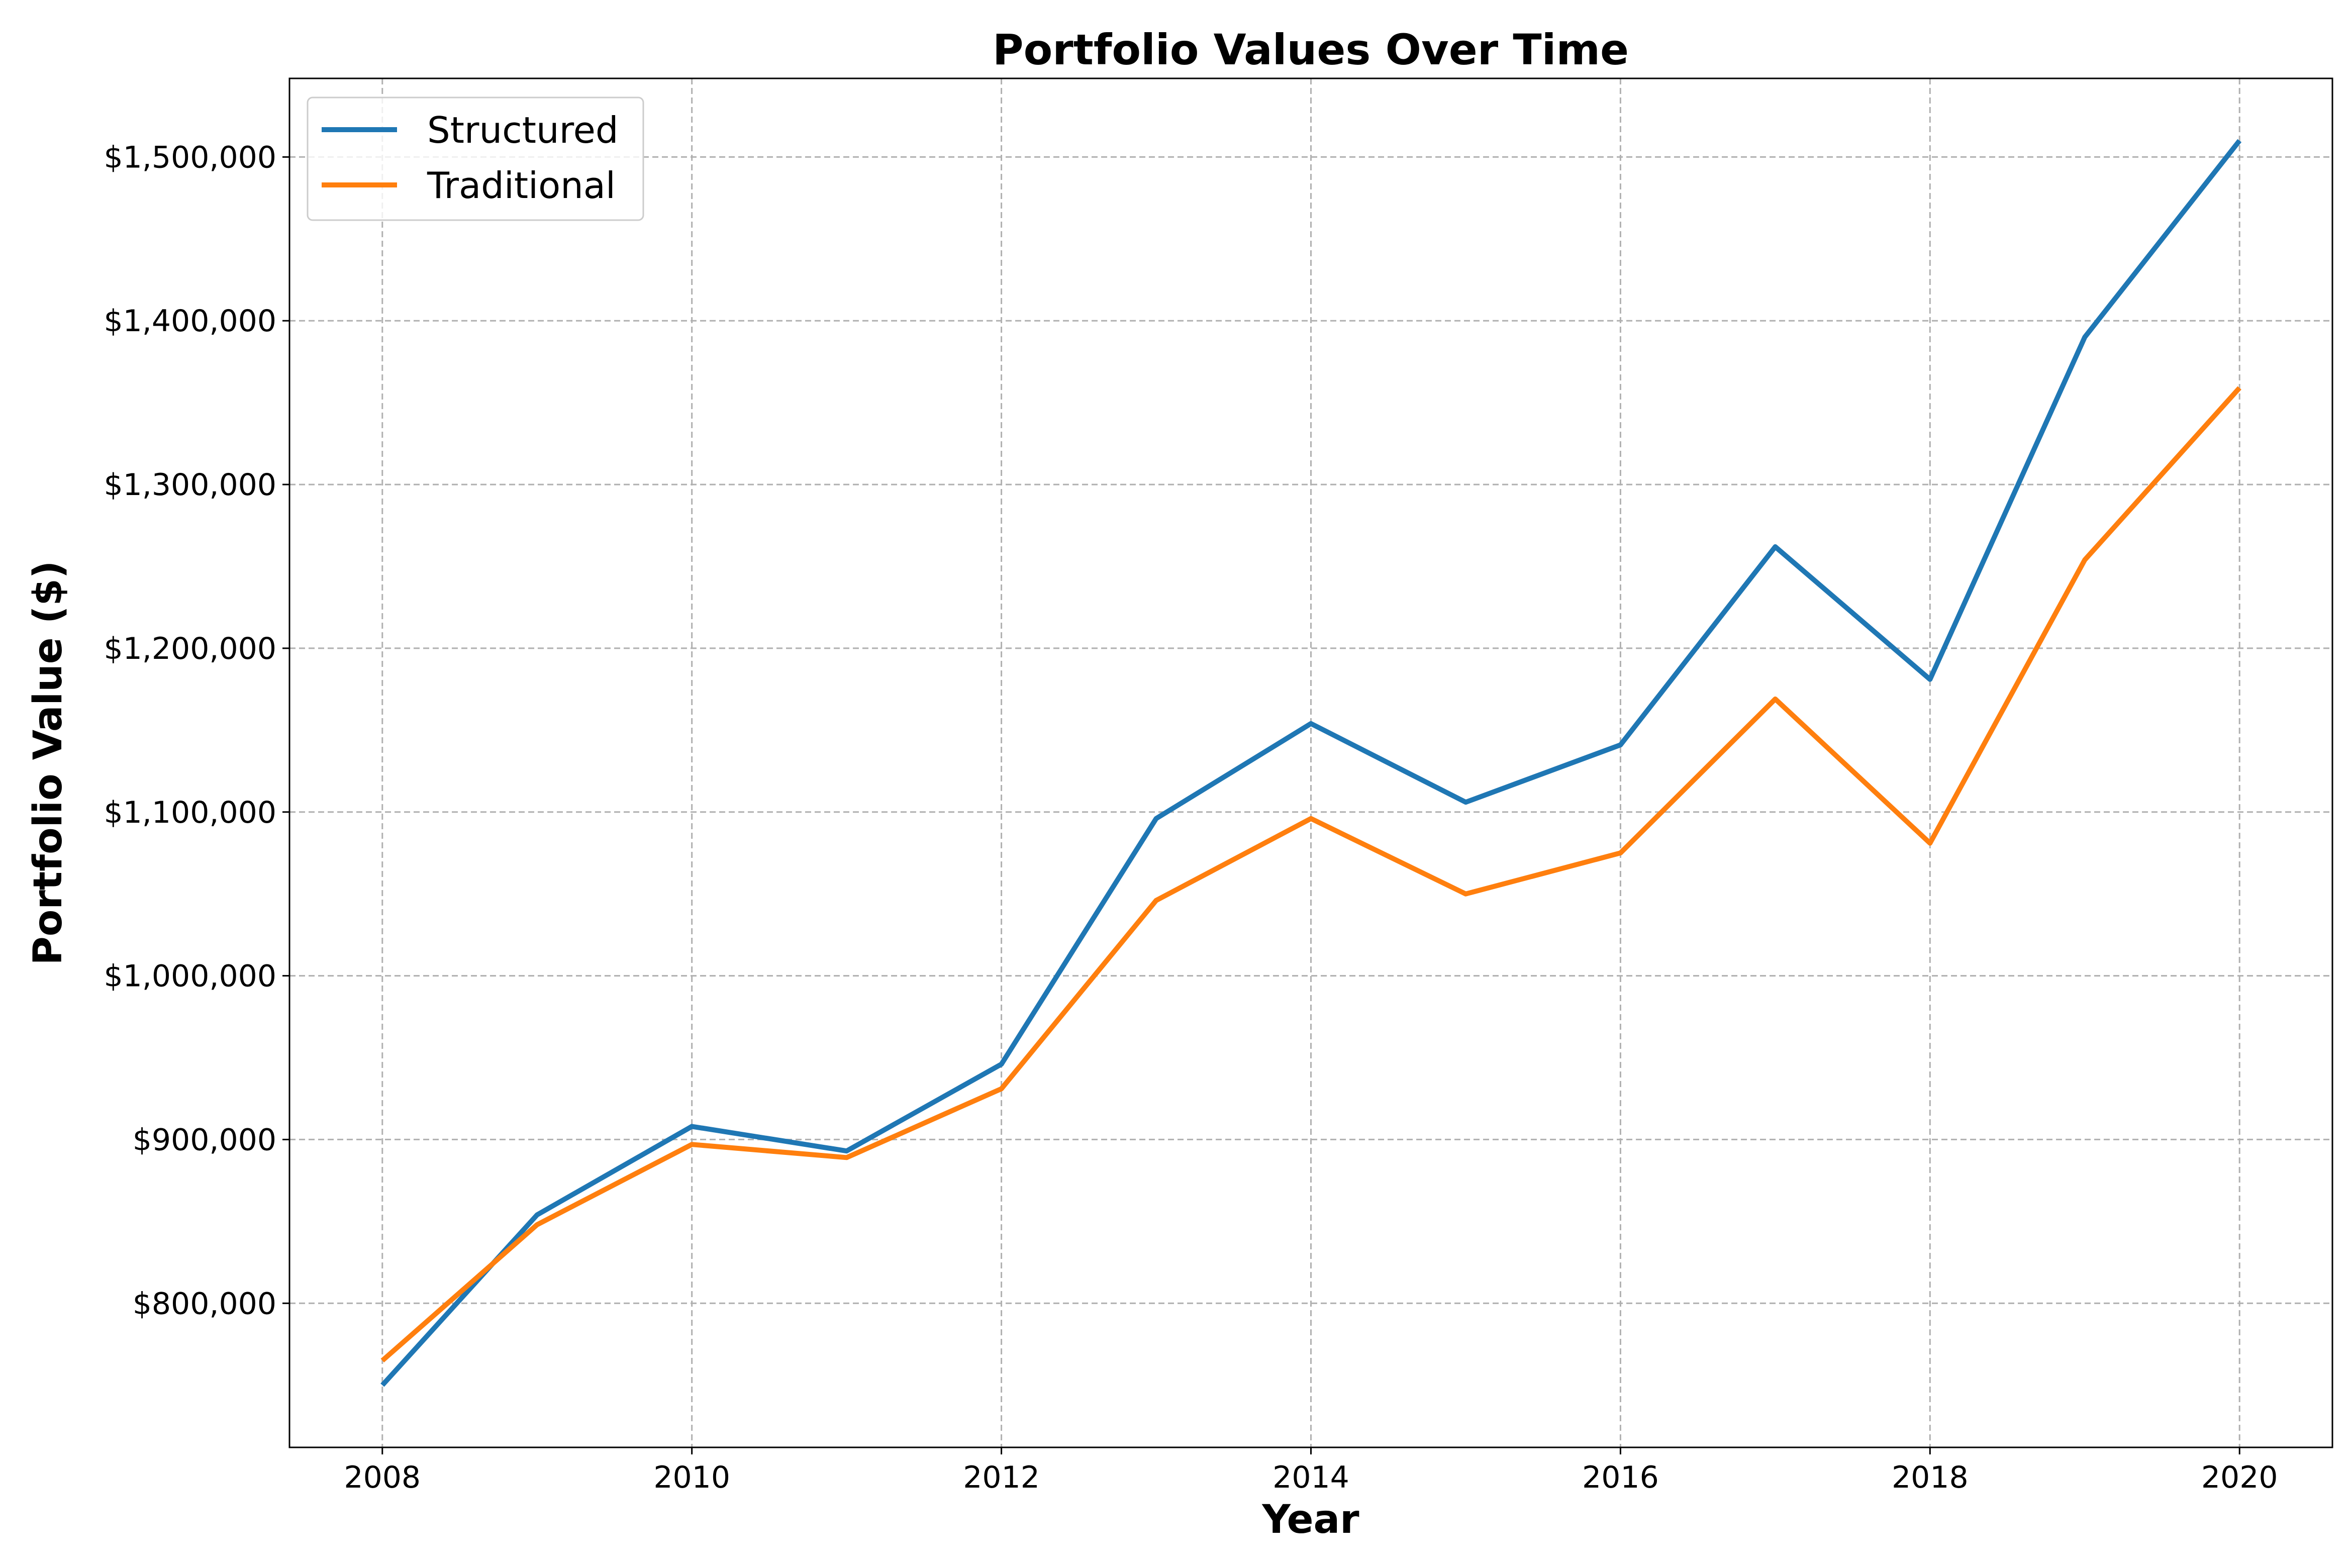  What do you see at coordinates (1930, 1477) in the screenshot?
I see `x-tick-label: 2018` at bounding box center [1930, 1477].